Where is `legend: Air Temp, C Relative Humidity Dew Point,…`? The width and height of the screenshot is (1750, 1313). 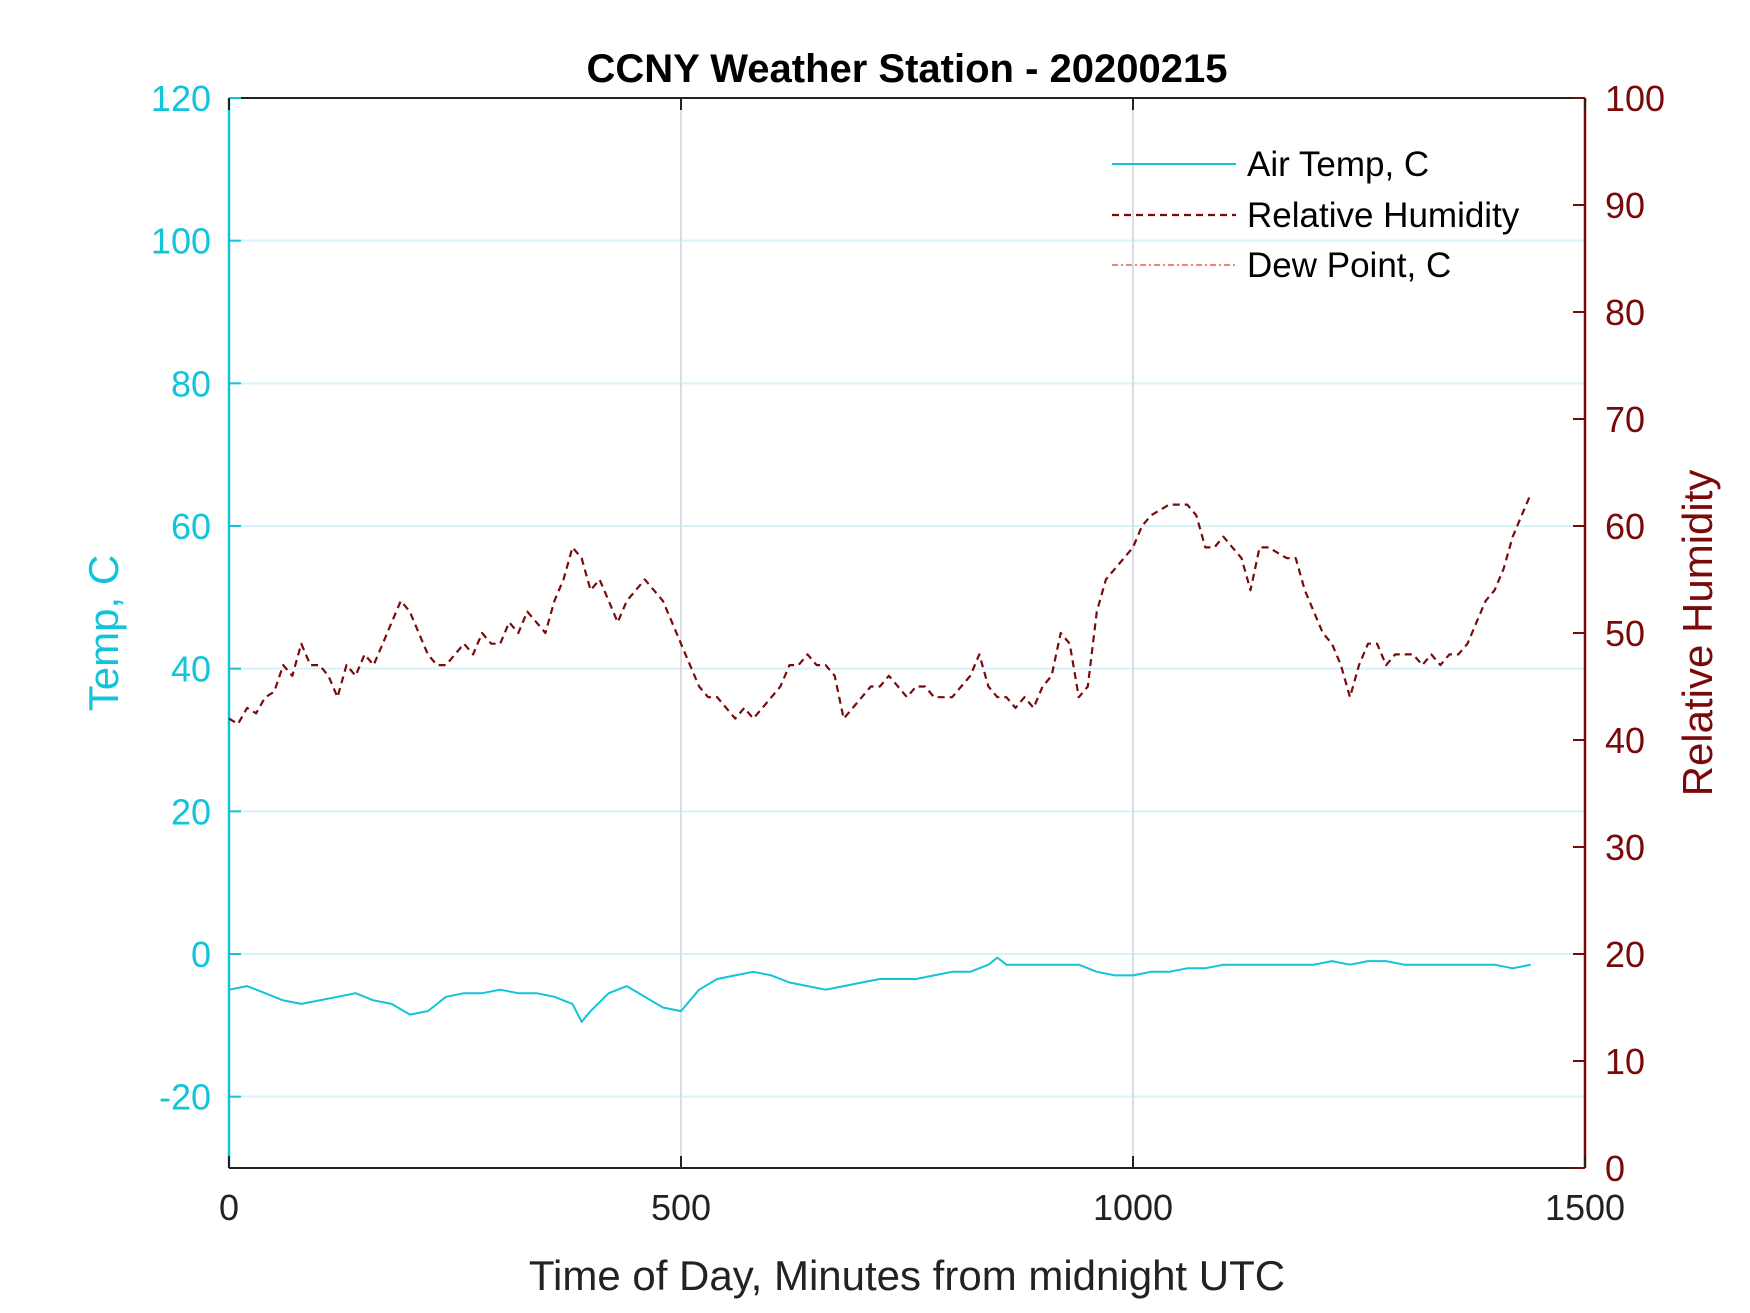
legend: Air Temp, C Relative Humidity Dew Point,… is located at coordinates (1316, 215).